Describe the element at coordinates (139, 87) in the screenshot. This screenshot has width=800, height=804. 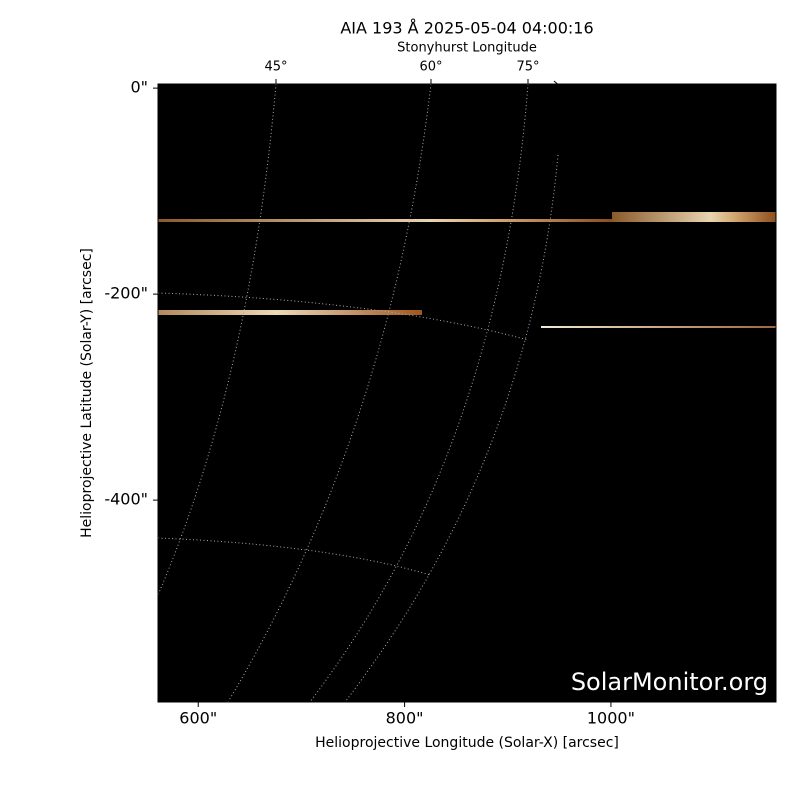
I see `y-tick-label: 0"` at that location.